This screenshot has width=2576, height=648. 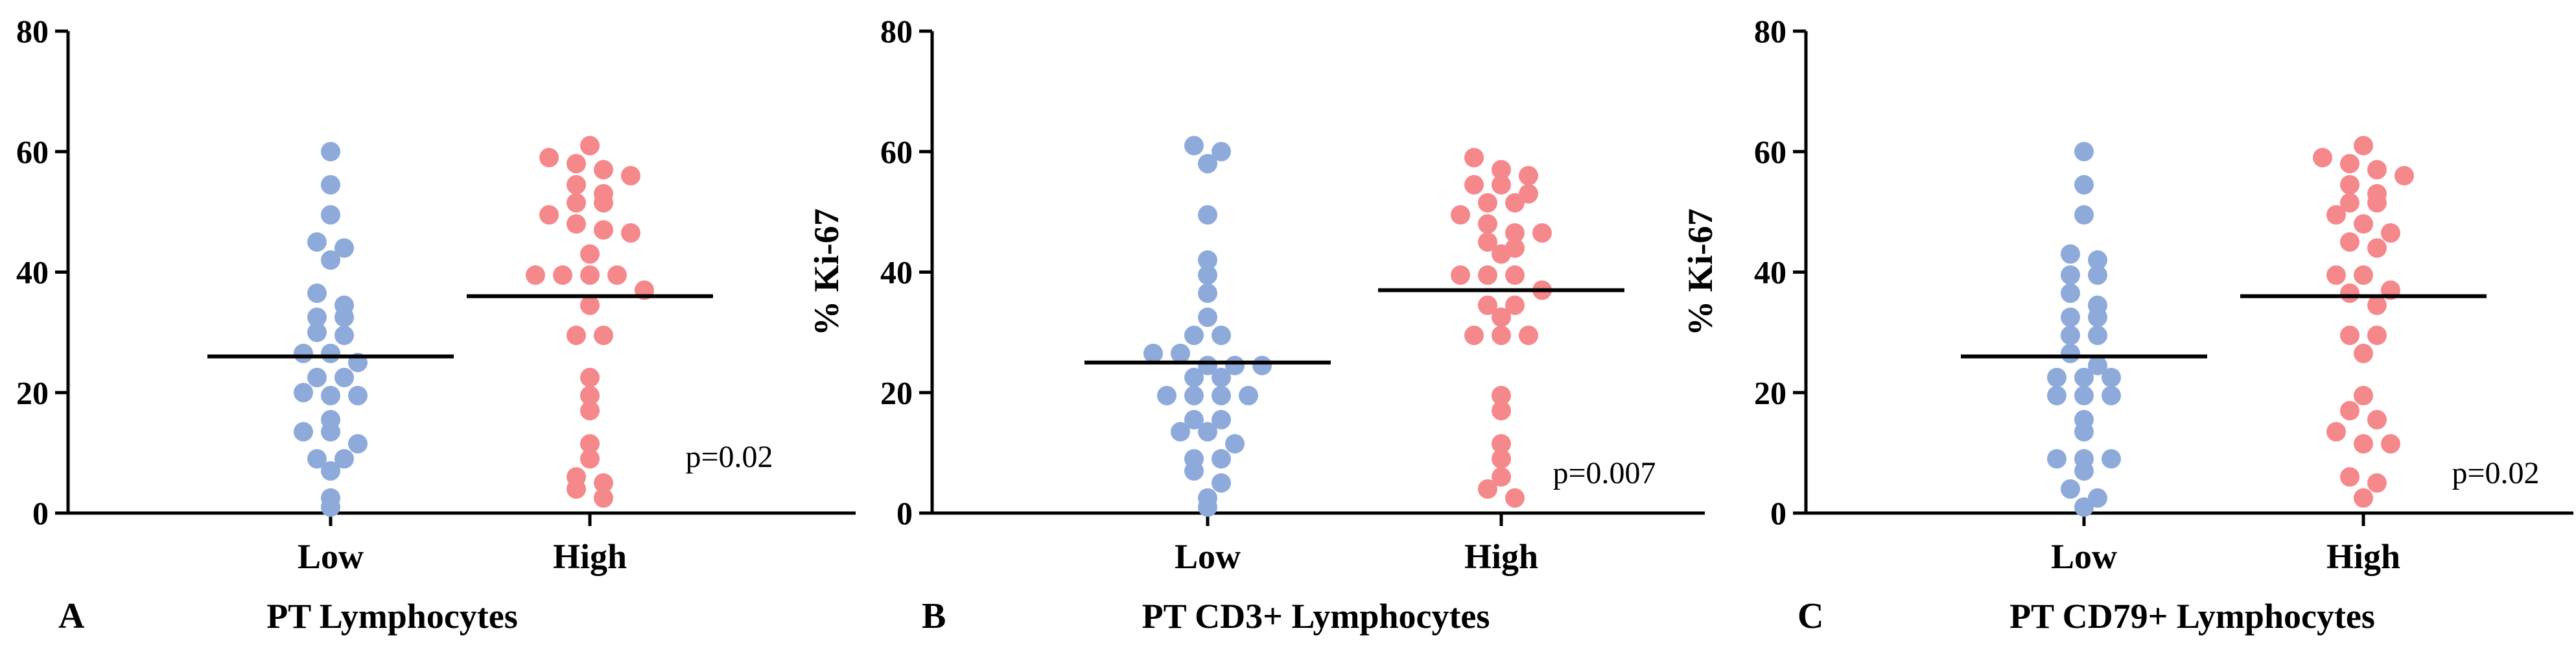 I want to click on panel-label: A, so click(x=71, y=616).